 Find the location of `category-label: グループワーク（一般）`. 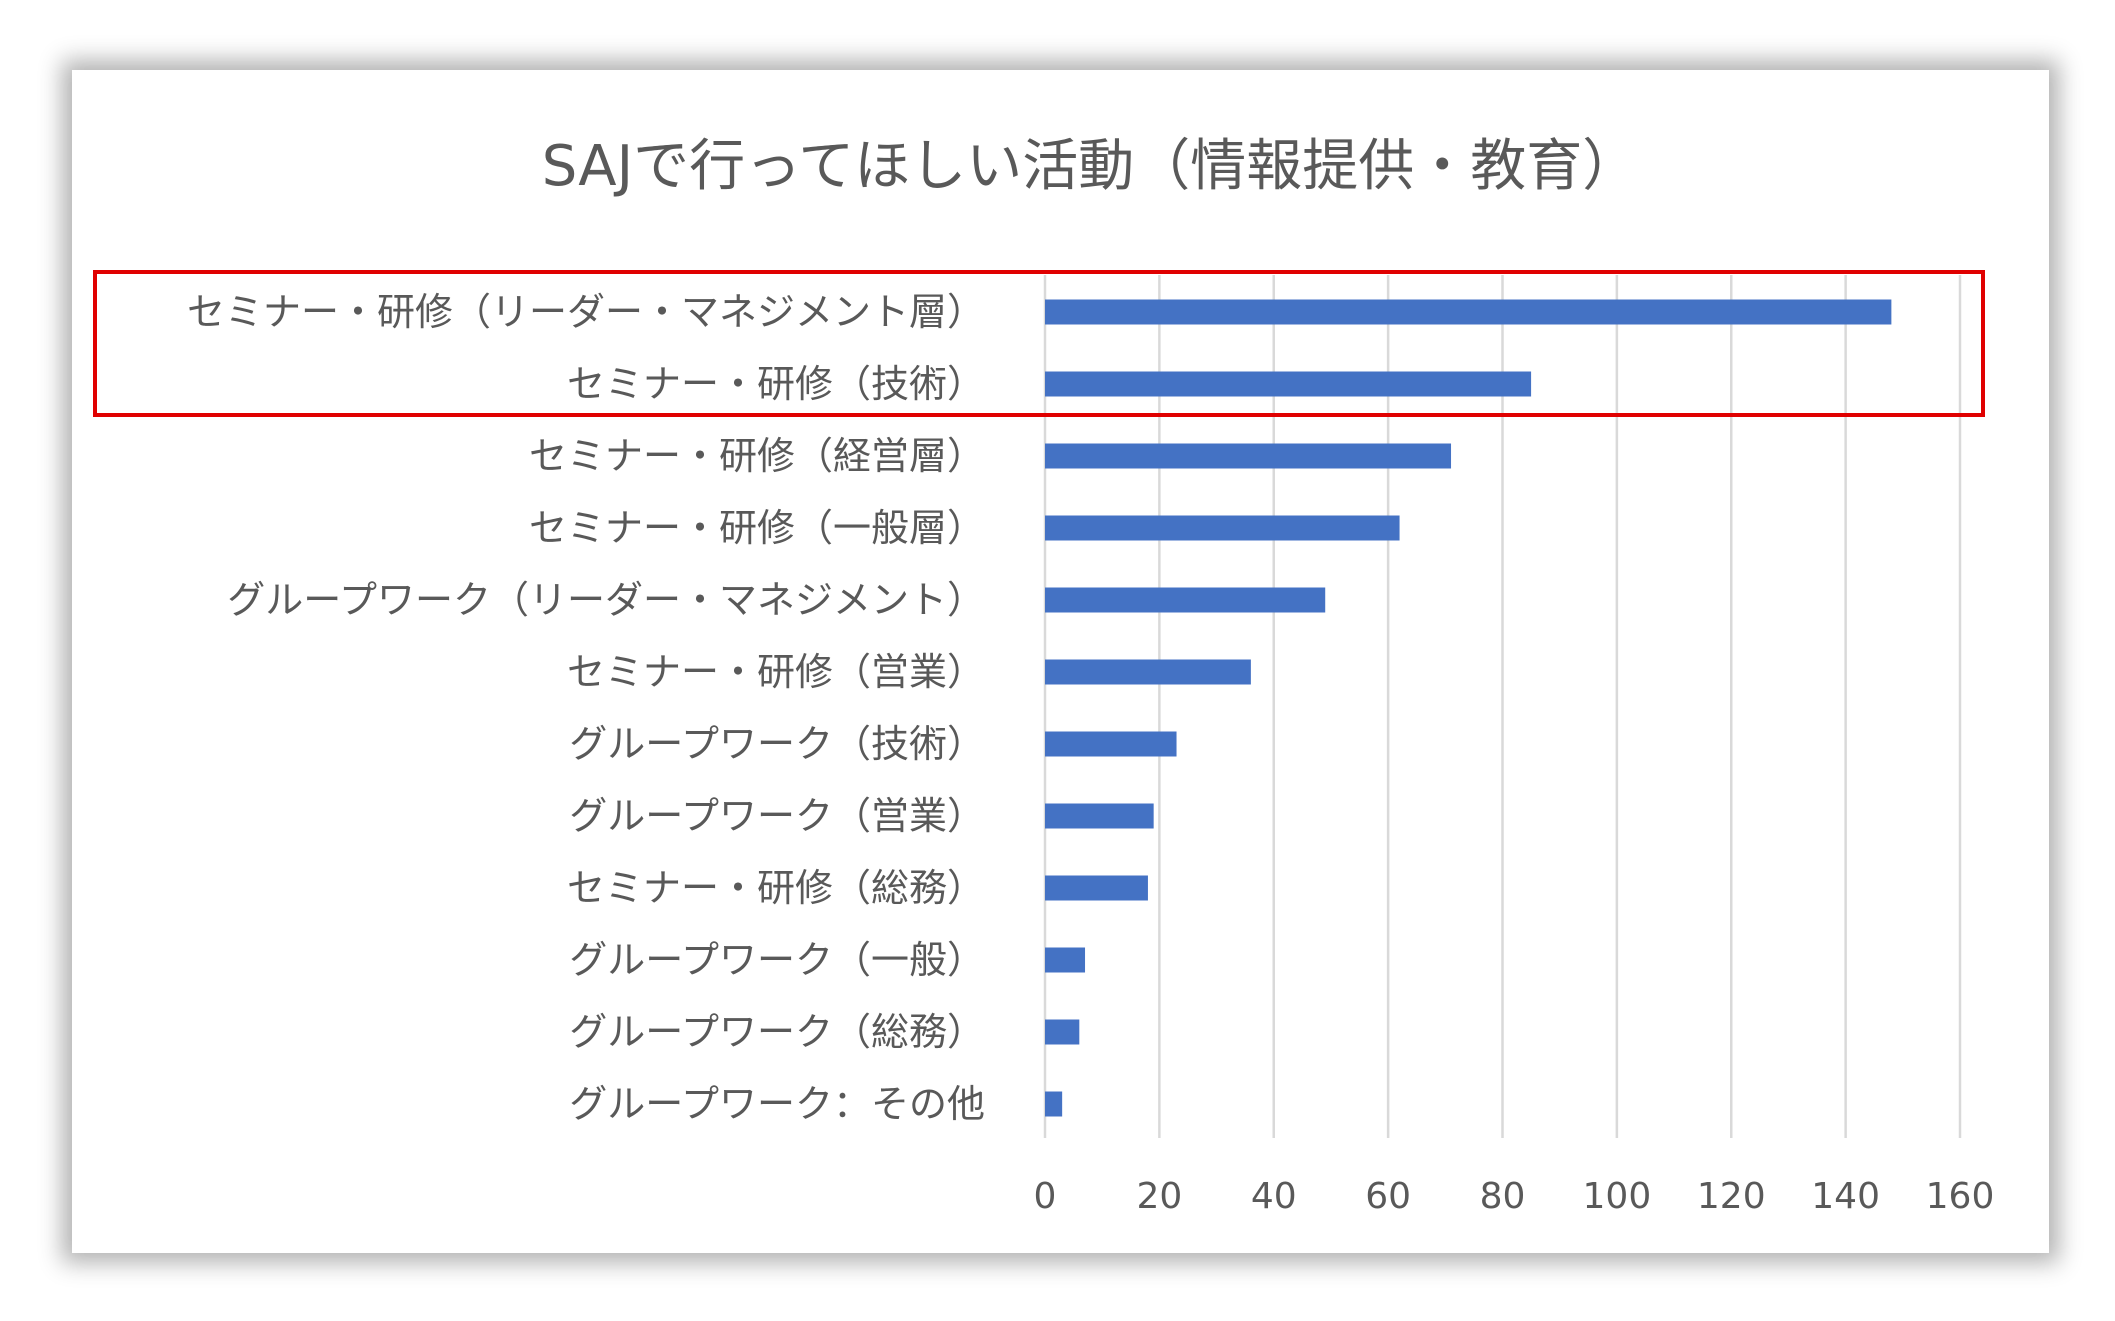

category-label: グループワーク（一般） is located at coordinates (777, 960).